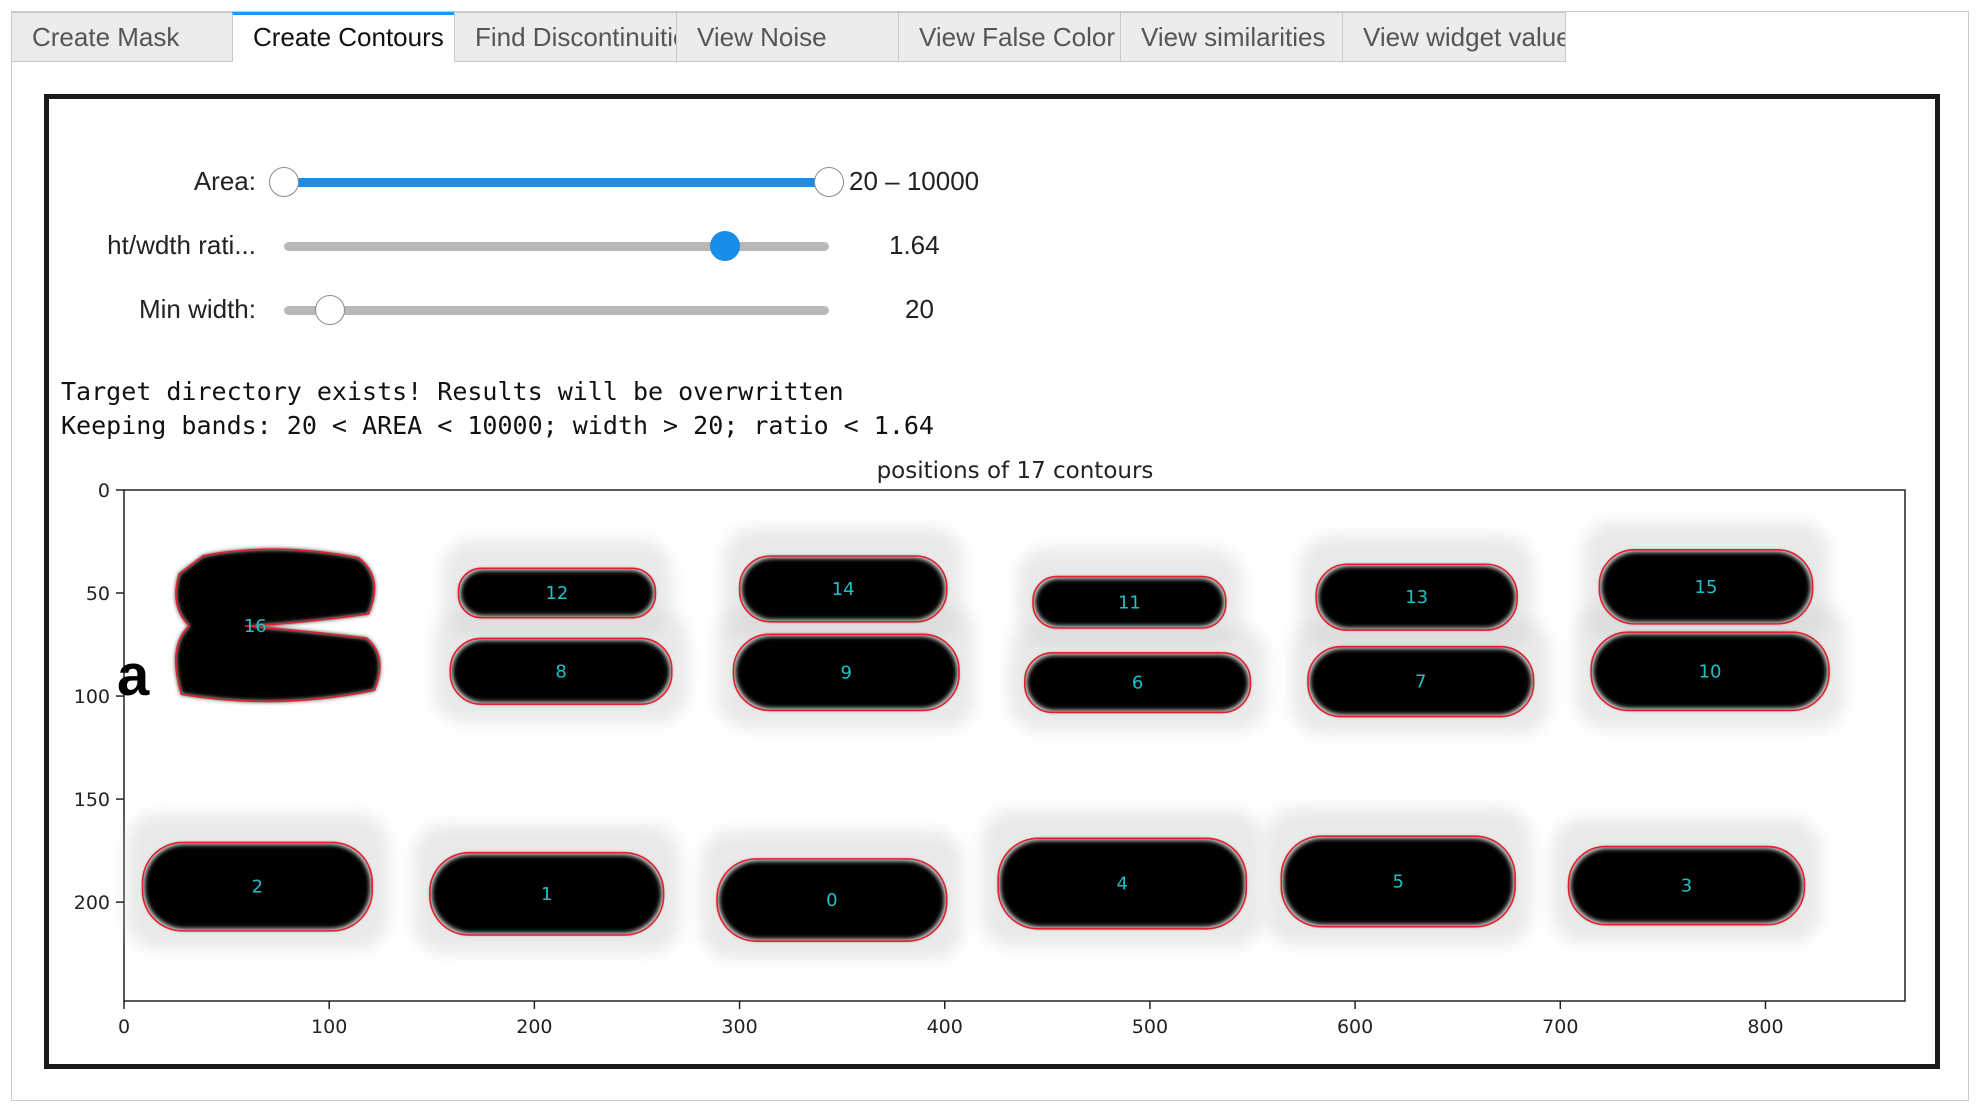 The height and width of the screenshot is (1114, 1980). I want to click on x-tick-label: 600, so click(1355, 1027).